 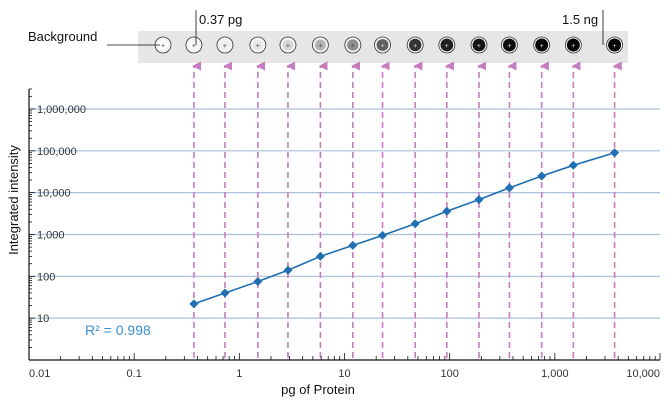 I want to click on x-tick-label: 0.01, so click(x=39, y=374).